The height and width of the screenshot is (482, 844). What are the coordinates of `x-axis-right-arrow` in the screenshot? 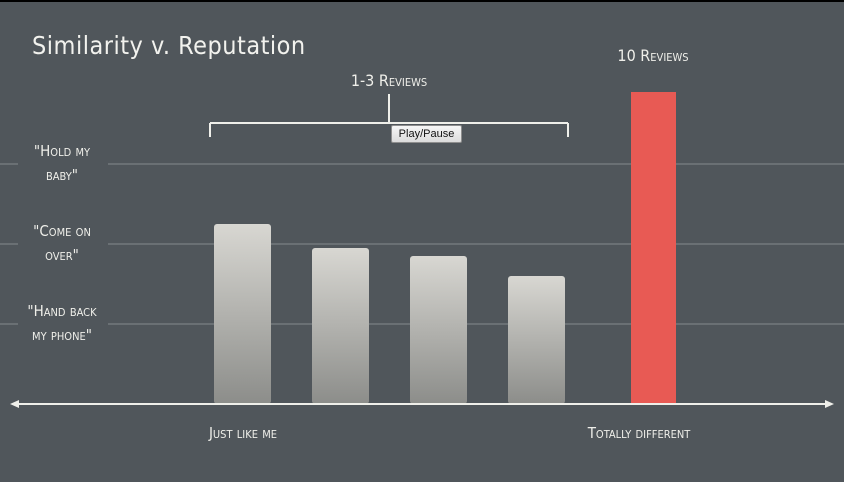 It's located at (829, 404).